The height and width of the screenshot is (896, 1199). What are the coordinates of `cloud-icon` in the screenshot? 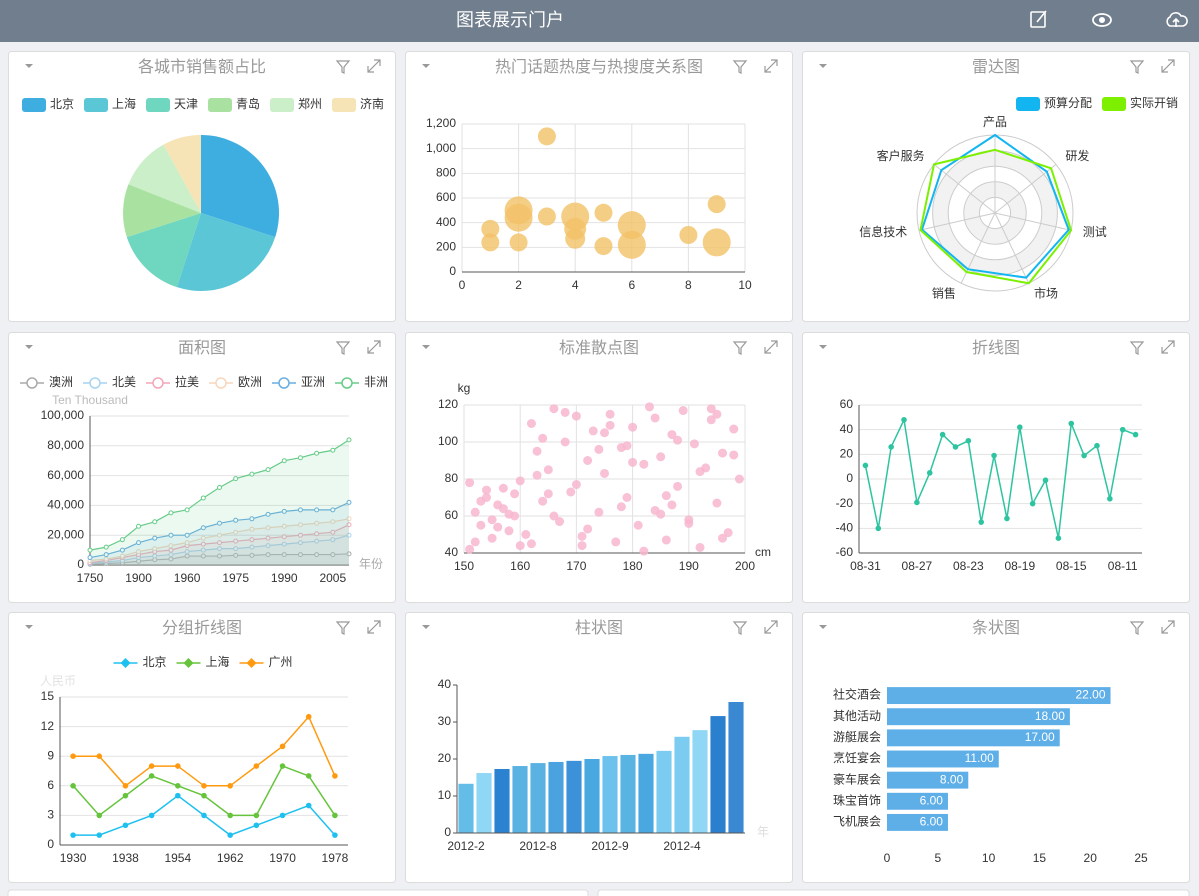 It's located at (1177, 19).